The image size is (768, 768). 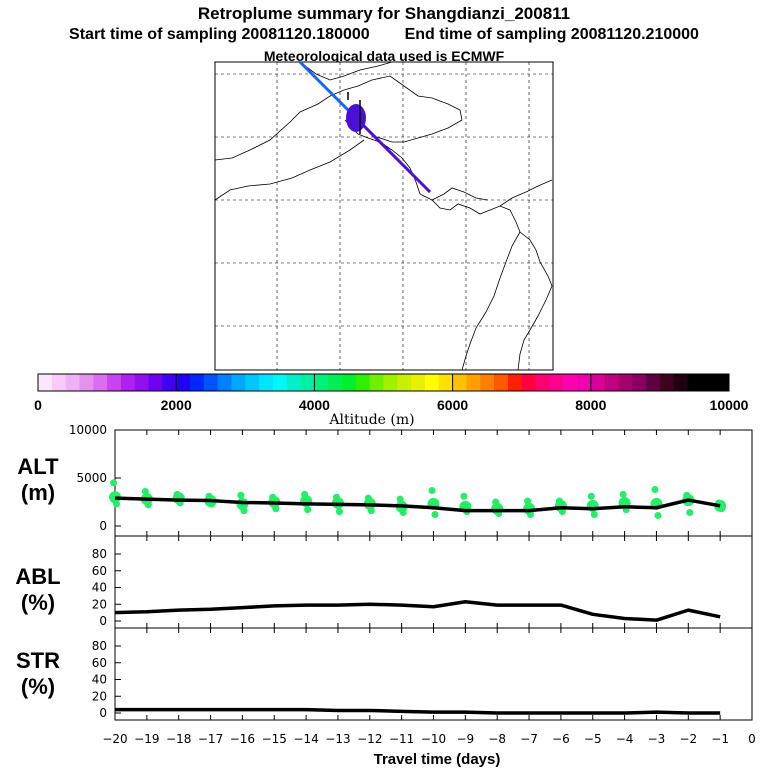 I want to click on x-tick-label: −11, so click(x=401, y=739).